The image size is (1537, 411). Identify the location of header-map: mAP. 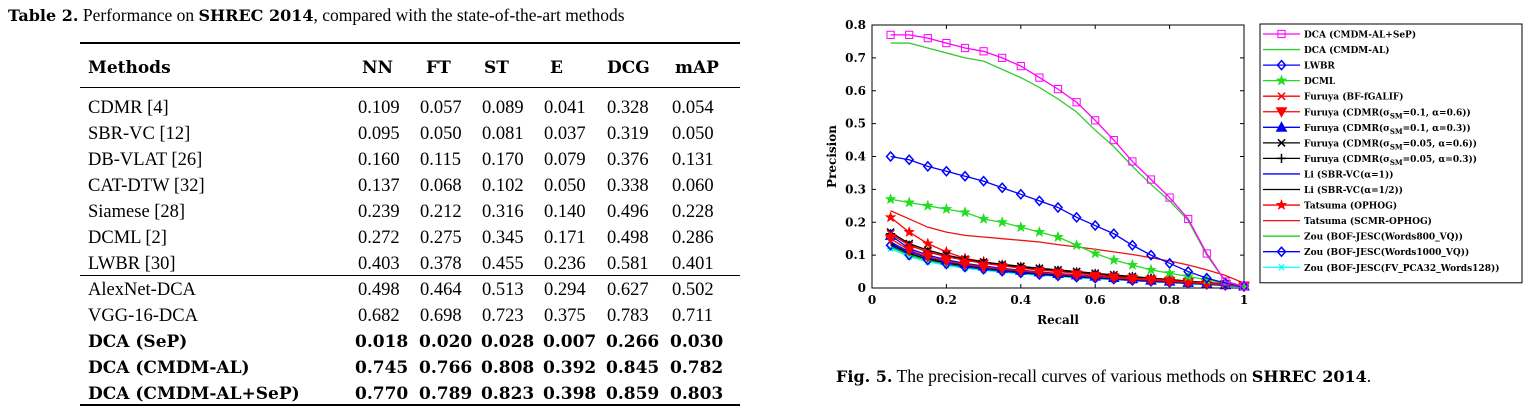
(697, 68).